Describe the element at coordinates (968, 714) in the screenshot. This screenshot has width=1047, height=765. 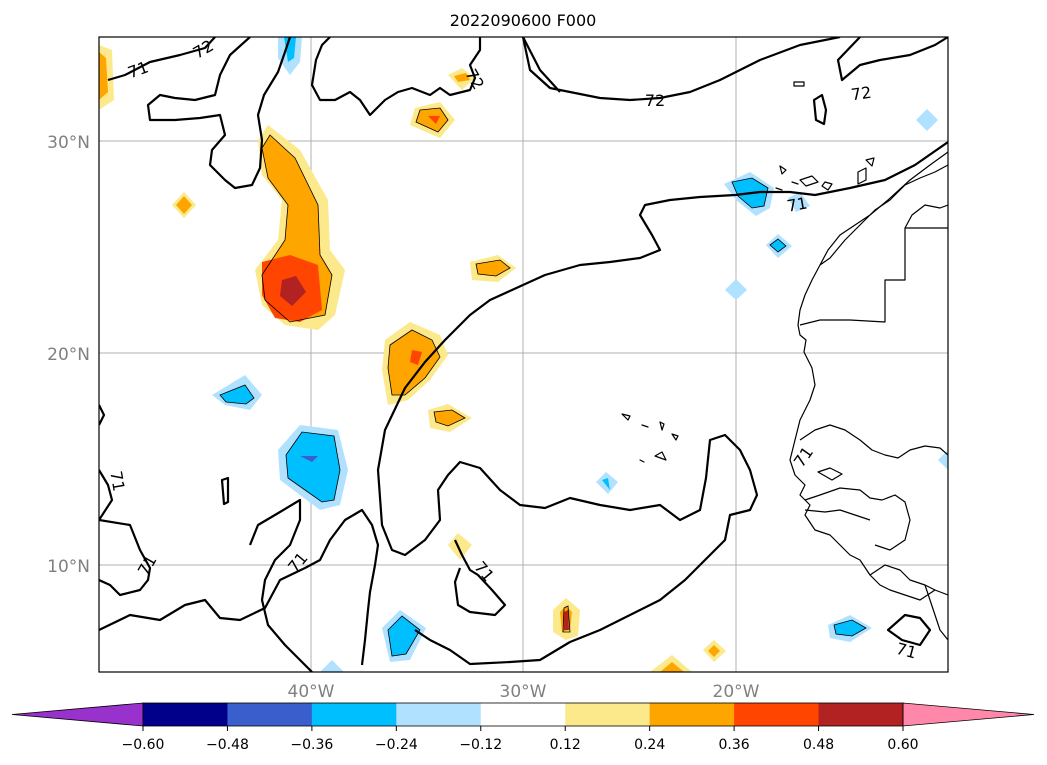
I see `colorbar-extend-high` at that location.